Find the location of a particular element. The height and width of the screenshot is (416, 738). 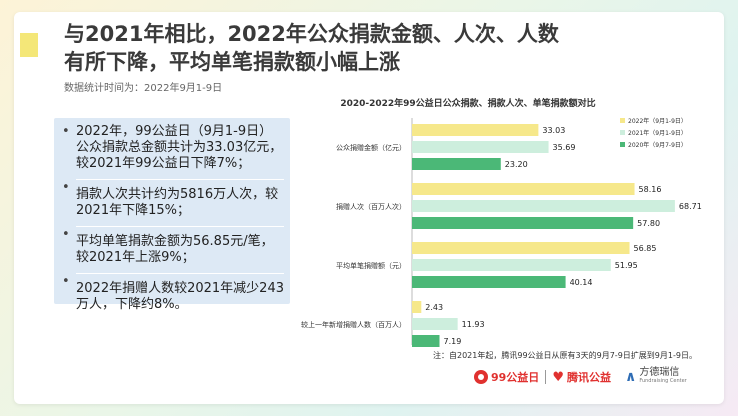

heart-icon: ♥ is located at coordinates (558, 377).